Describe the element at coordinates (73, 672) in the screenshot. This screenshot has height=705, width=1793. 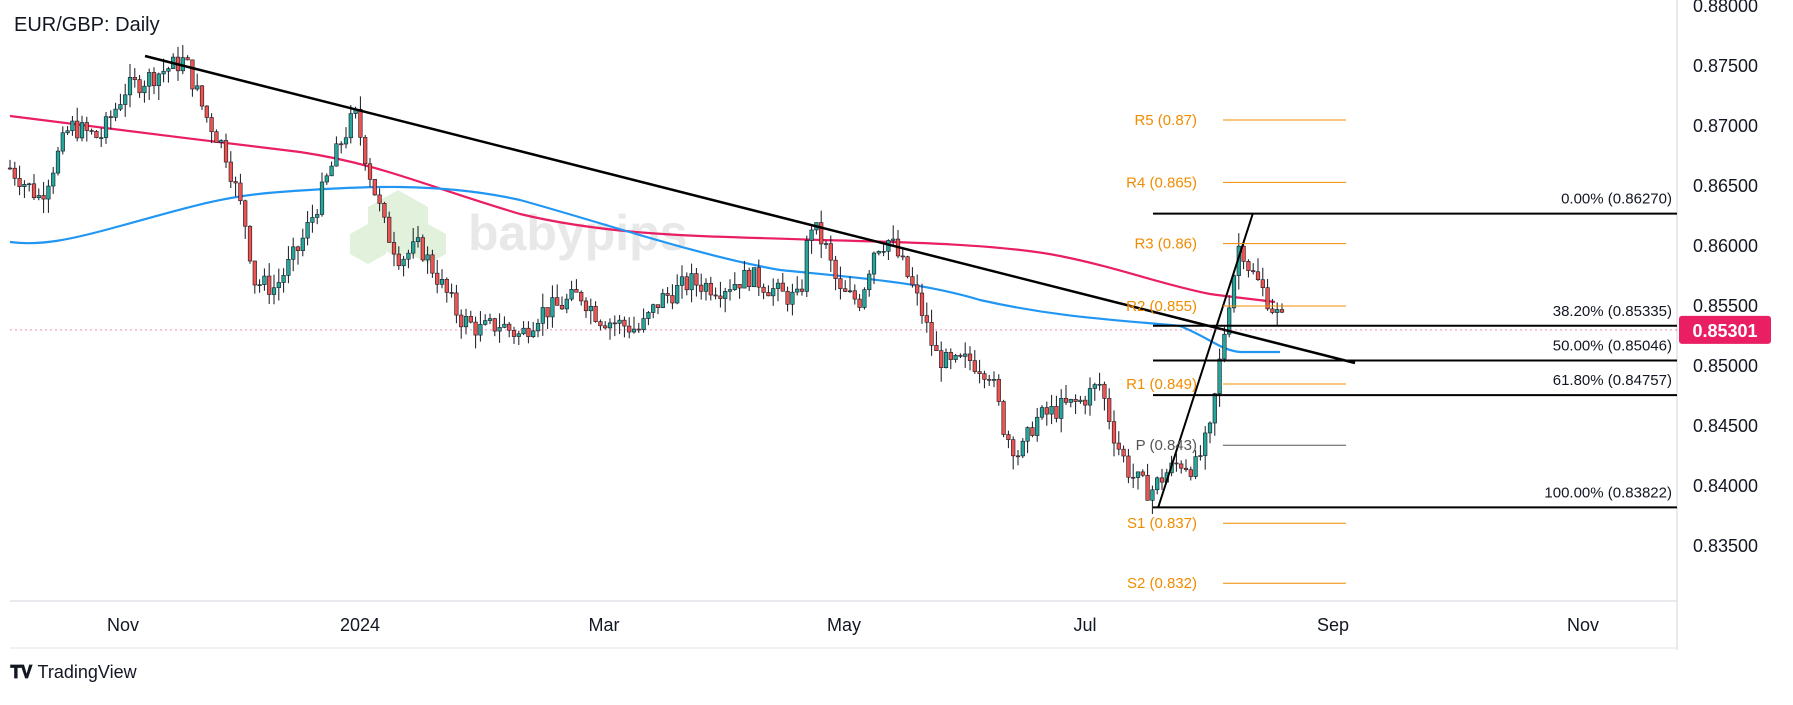
I see `brand-footer: 𝐓𝐕 TradingView` at that location.